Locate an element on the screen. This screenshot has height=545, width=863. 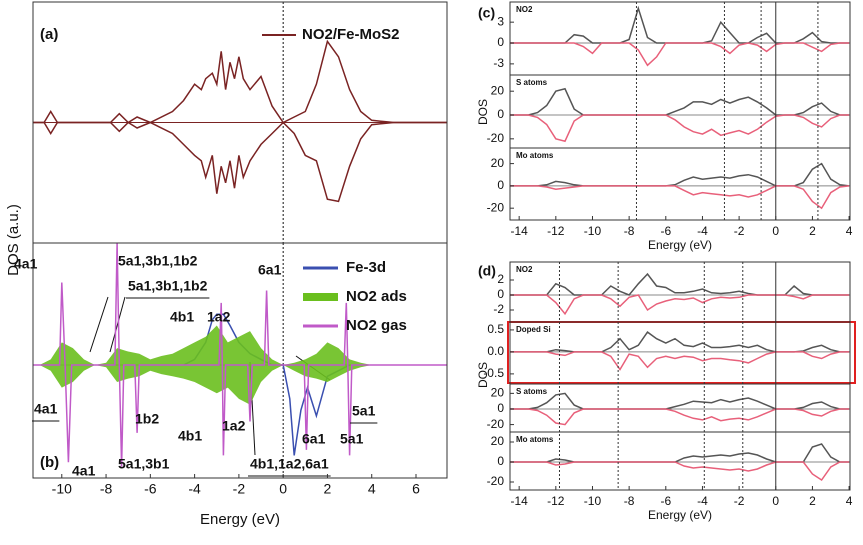
y-axis-label: DOS (a.u.) is located at coordinates (13, 240).